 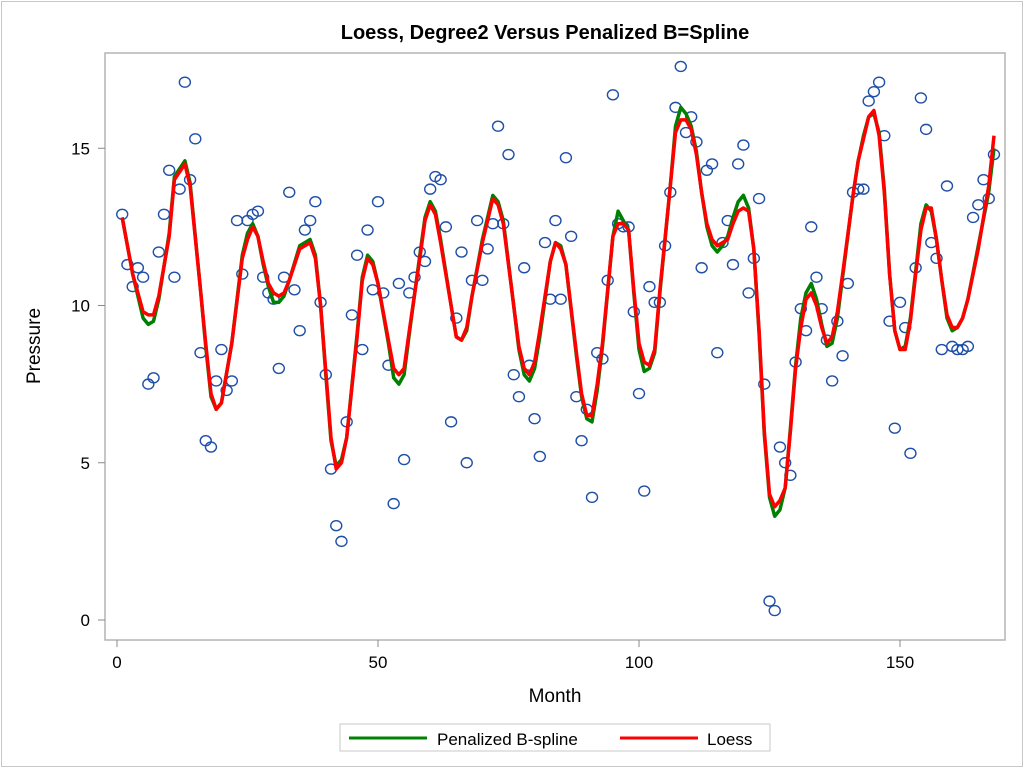 What do you see at coordinates (555, 696) in the screenshot?
I see `x-axis-label: Month` at bounding box center [555, 696].